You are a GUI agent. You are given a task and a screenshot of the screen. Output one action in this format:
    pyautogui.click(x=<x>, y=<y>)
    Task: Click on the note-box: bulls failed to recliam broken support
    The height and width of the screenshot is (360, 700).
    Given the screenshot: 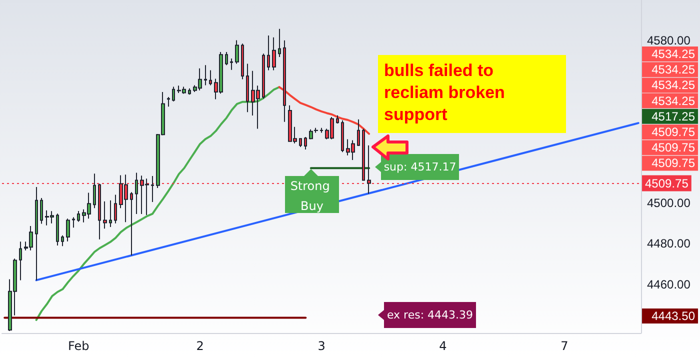 What is the action you would take?
    pyautogui.click(x=472, y=94)
    